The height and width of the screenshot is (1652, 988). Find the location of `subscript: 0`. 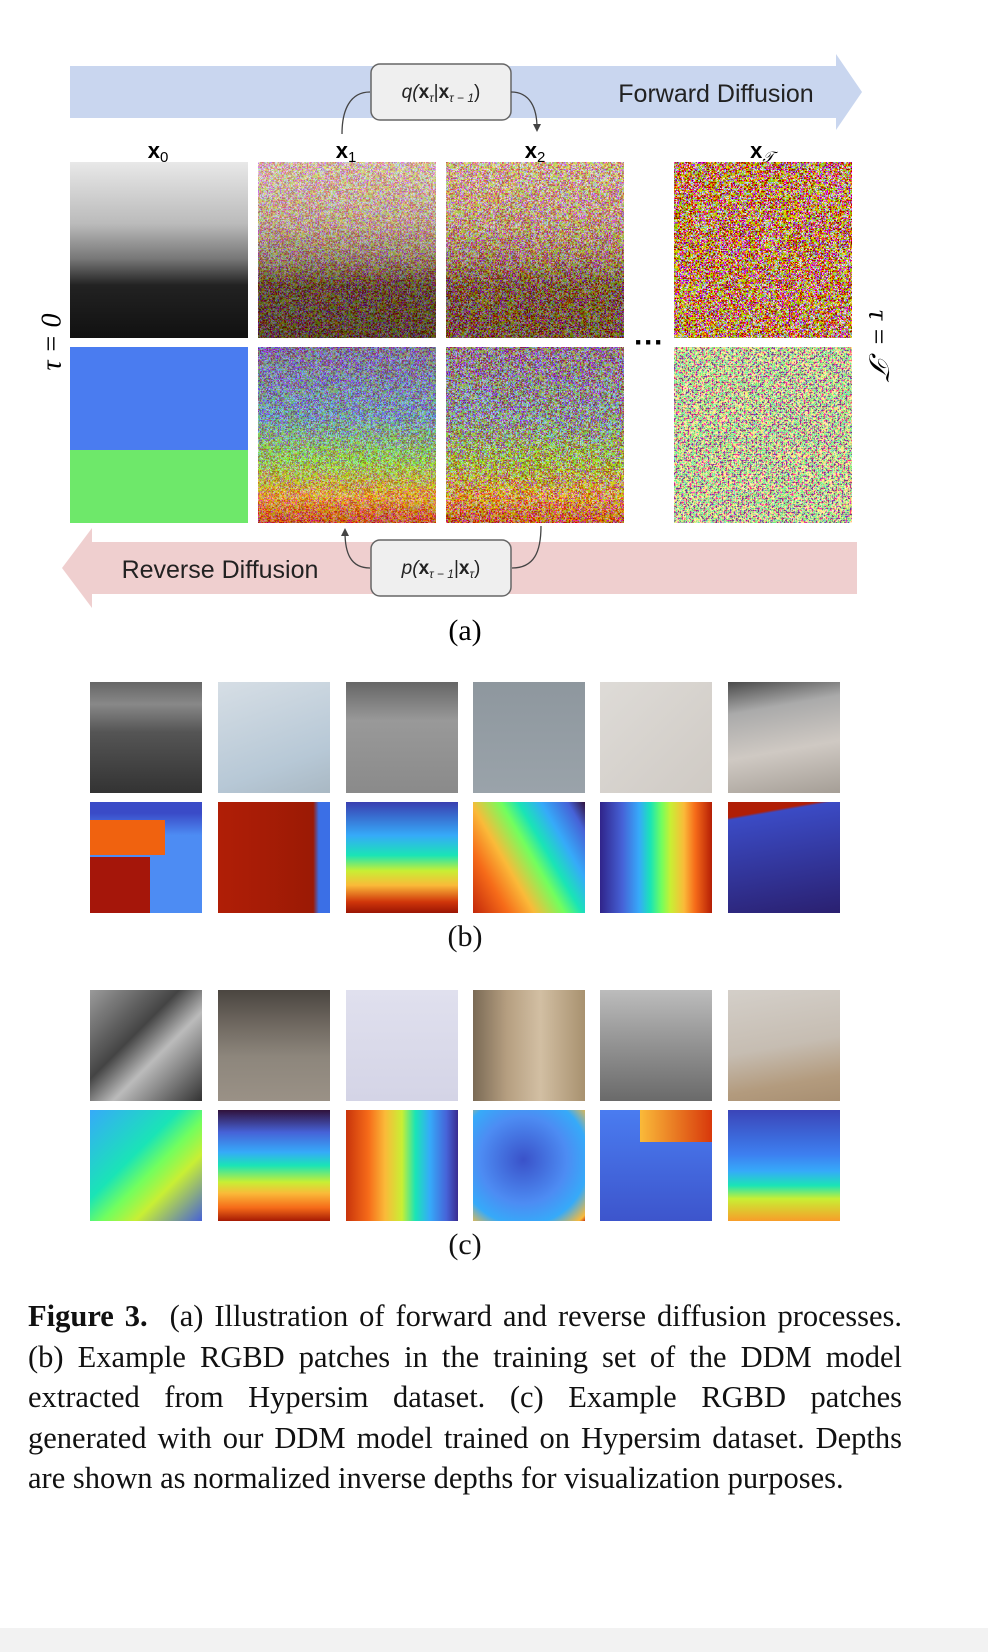

subscript: 0 is located at coordinates (164, 157).